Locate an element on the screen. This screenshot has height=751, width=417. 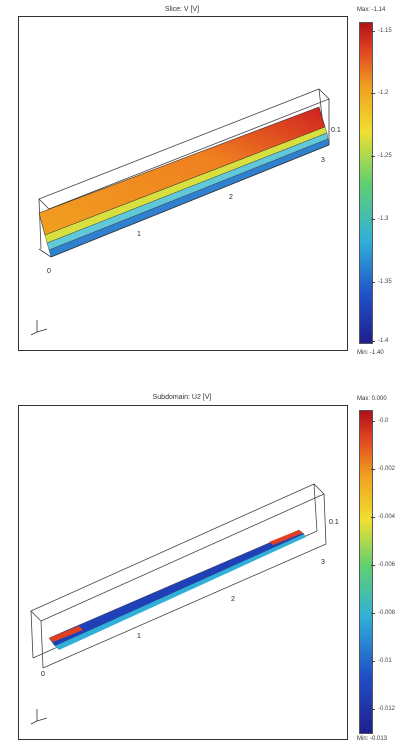
colorbar-tick: -0.0 is located at coordinates (379, 421).